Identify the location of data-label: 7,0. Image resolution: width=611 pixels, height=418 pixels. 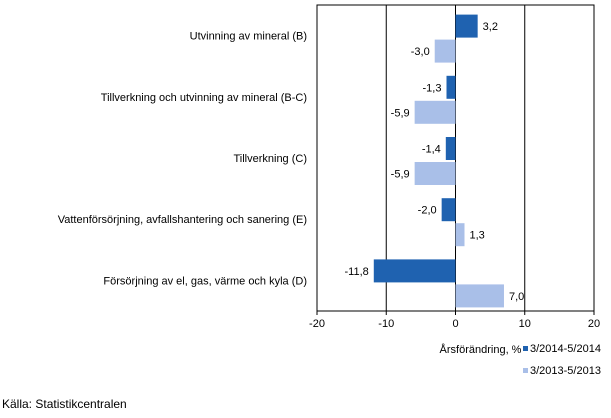
(516, 297).